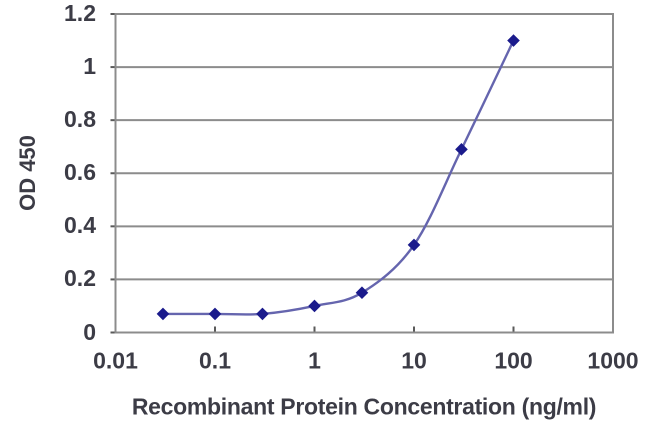 The width and height of the screenshot is (650, 433). I want to click on y-tick-label: 0.6, so click(80, 172).